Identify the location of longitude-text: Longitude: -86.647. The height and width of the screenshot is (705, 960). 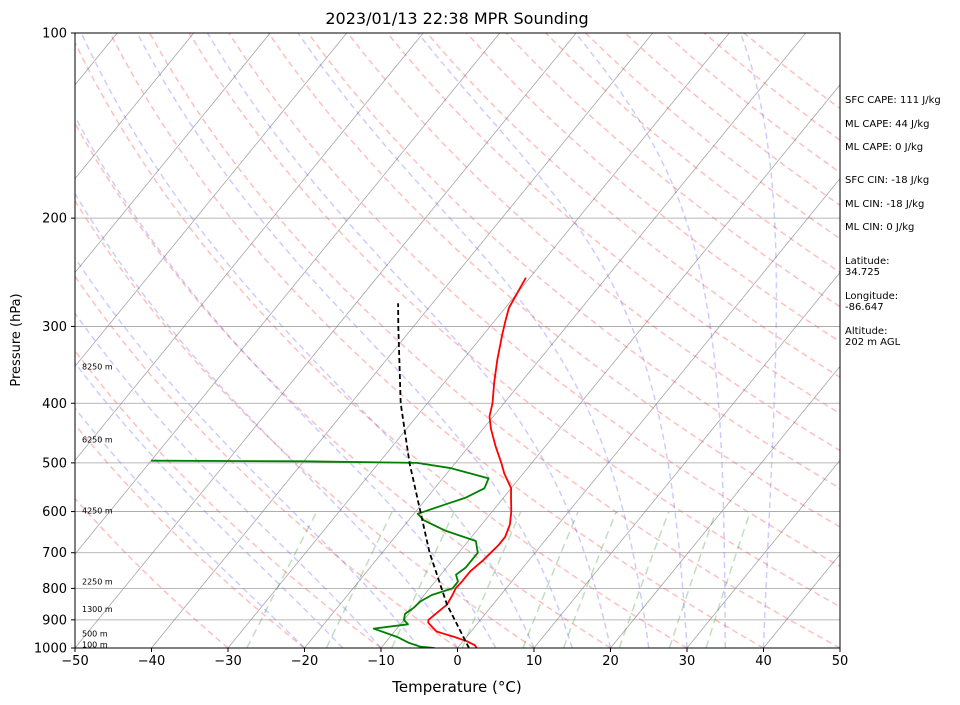
(872, 302).